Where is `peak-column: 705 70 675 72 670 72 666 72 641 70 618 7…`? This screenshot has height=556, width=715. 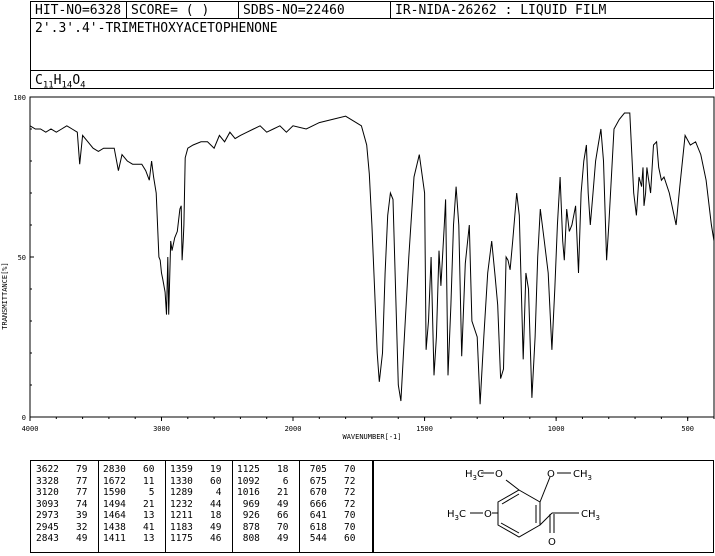
peak-column: 705 70 675 72 670 72 666 72 641 70 618 7… is located at coordinates (330, 504).